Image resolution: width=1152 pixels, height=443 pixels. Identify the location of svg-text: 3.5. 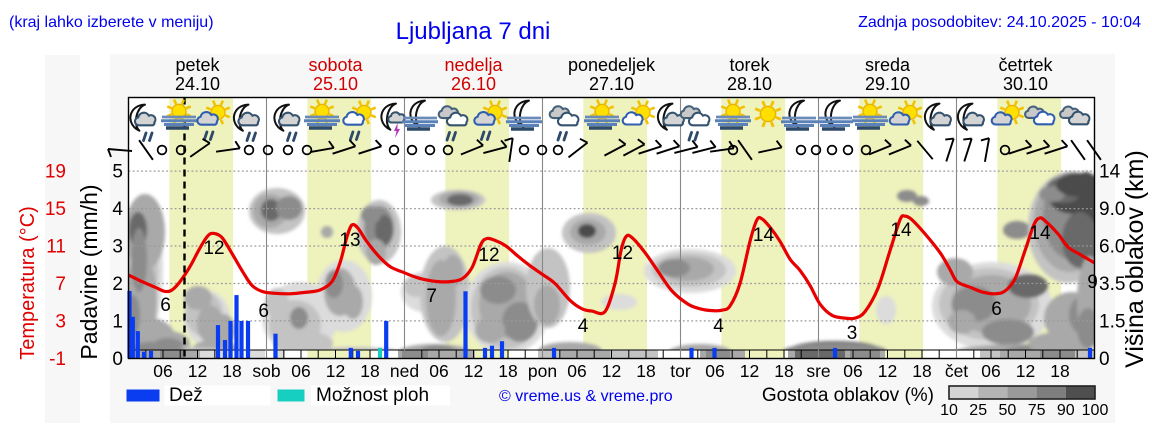
(1112, 284).